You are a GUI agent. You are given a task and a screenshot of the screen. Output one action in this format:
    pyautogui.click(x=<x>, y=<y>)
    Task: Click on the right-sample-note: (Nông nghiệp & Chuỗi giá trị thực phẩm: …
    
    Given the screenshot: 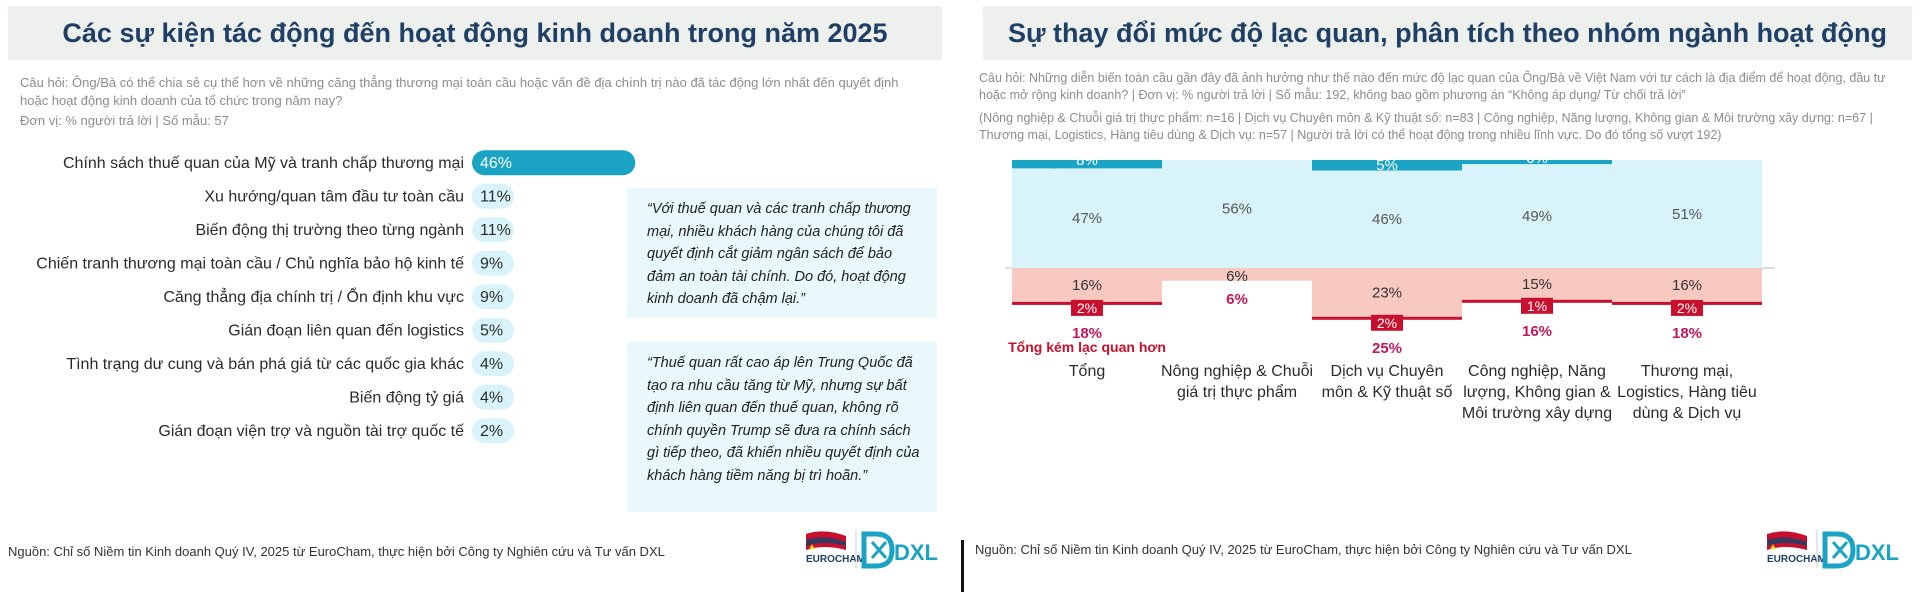 What is the action you would take?
    pyautogui.click(x=1426, y=126)
    